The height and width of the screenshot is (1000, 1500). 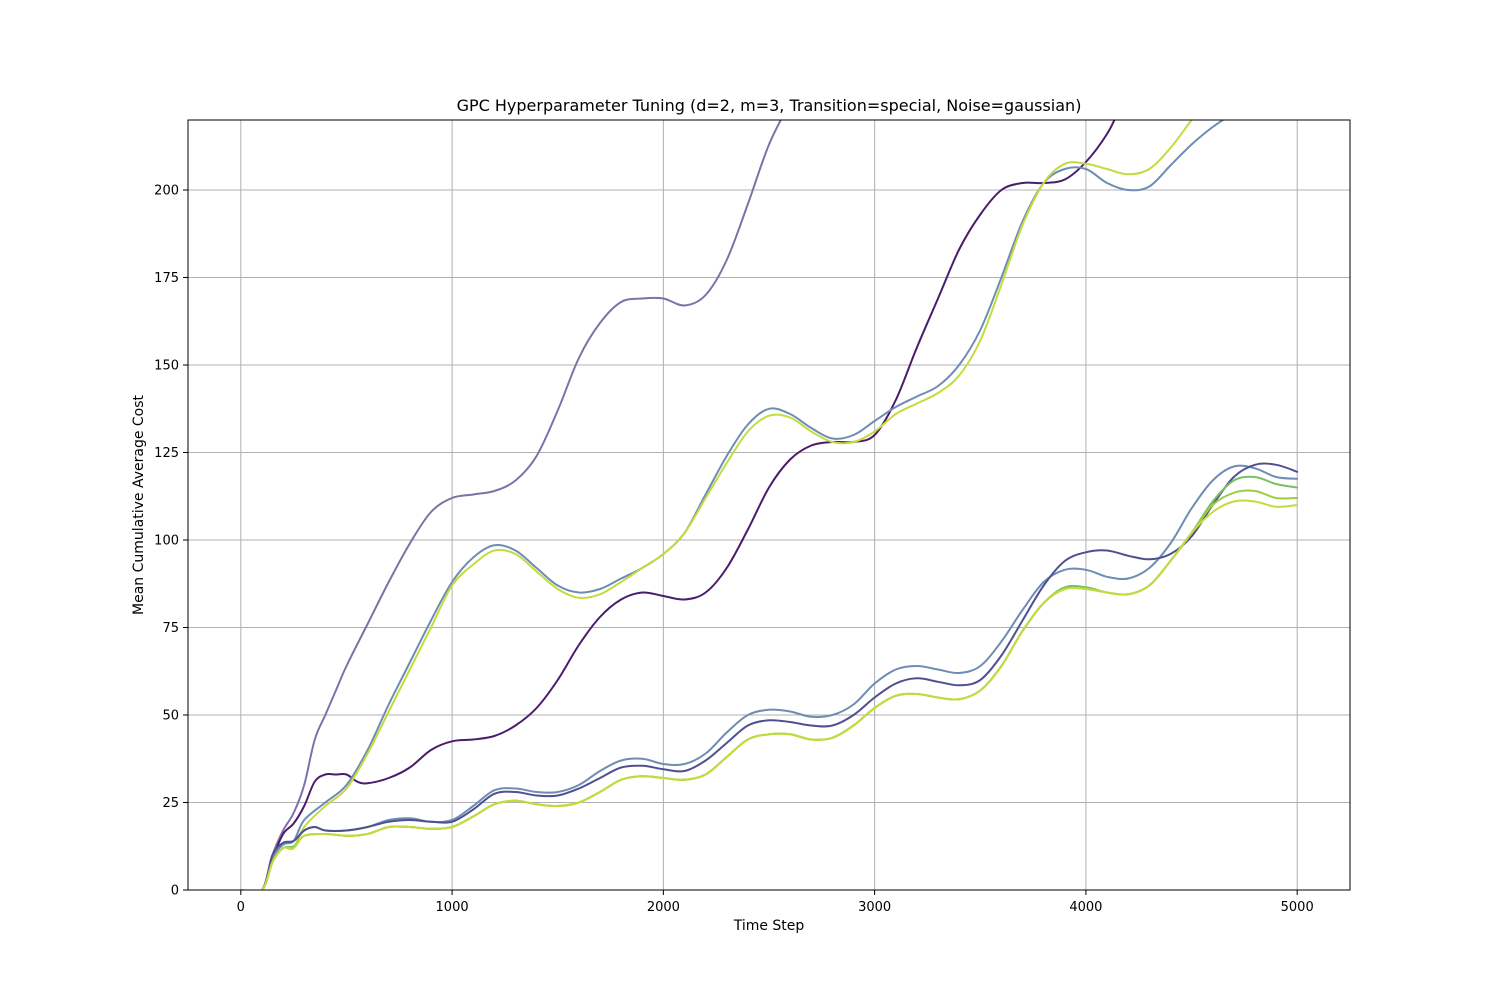 What do you see at coordinates (1297, 907) in the screenshot?
I see `x-tick-label: 5000` at bounding box center [1297, 907].